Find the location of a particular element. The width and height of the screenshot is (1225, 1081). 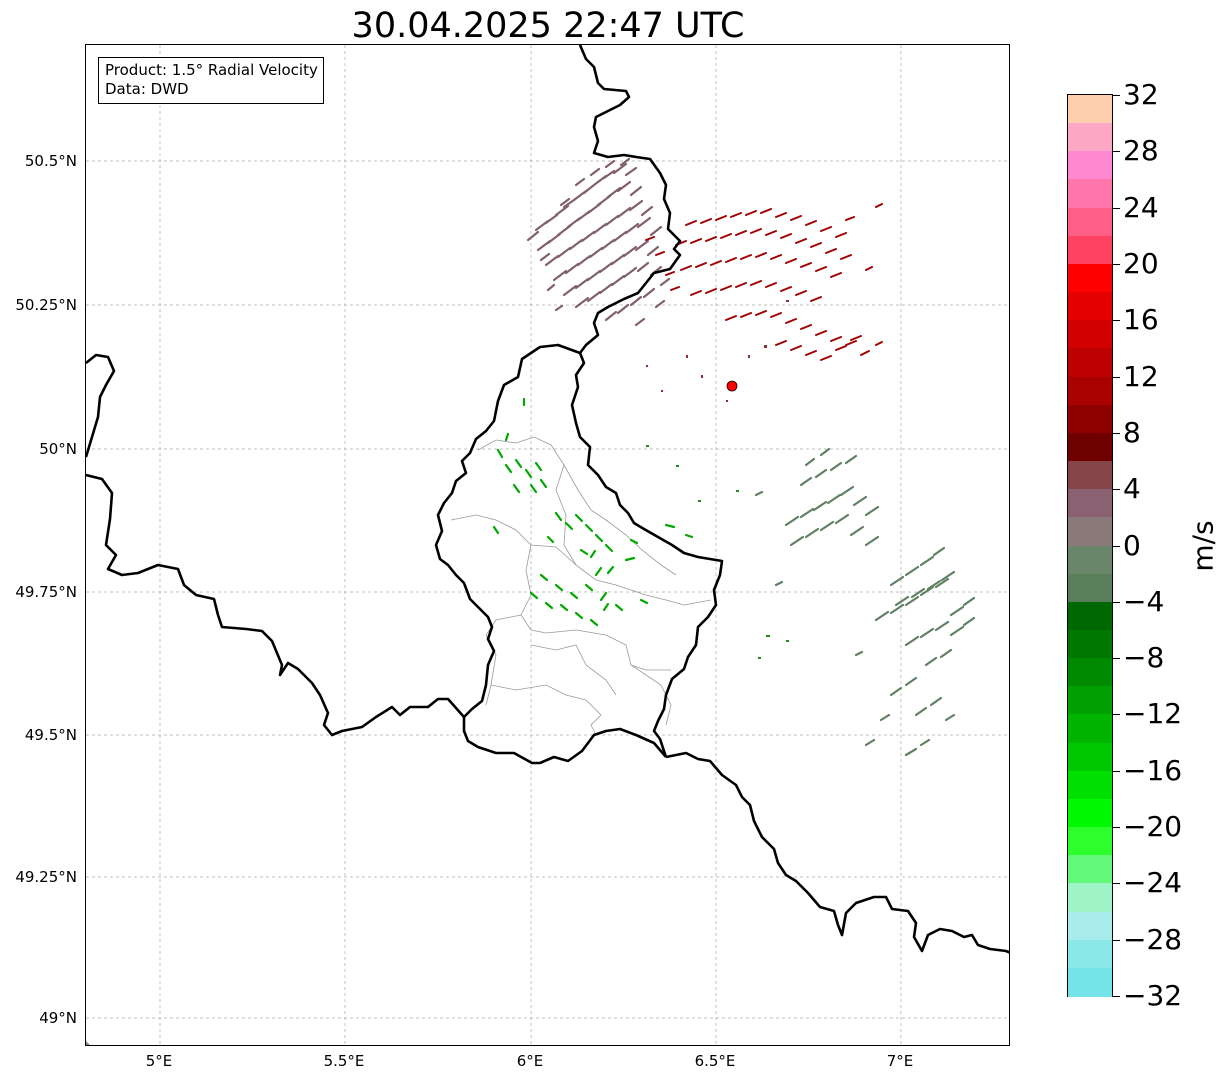

border-belgium-france is located at coordinates (275, 605).